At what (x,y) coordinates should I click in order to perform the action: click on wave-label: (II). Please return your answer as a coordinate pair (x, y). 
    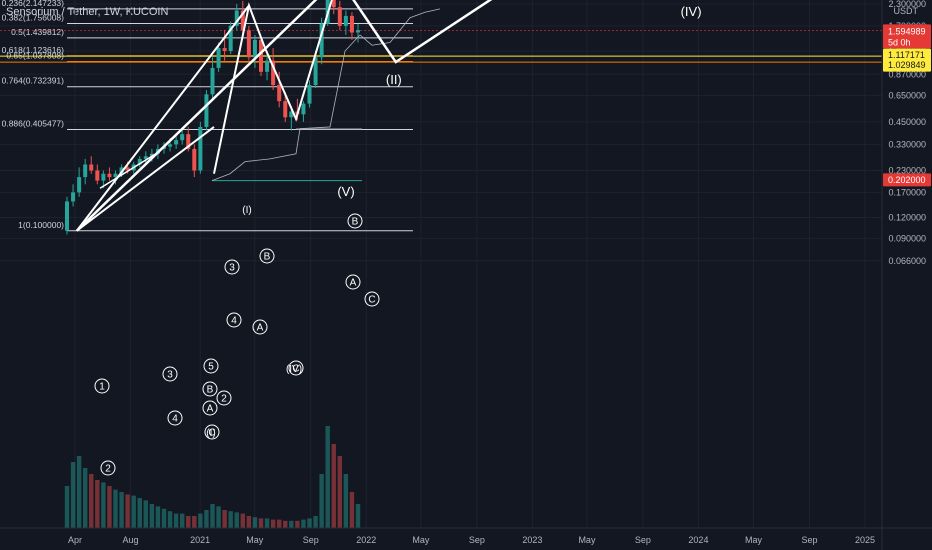
    Looking at the image, I should click on (394, 79).